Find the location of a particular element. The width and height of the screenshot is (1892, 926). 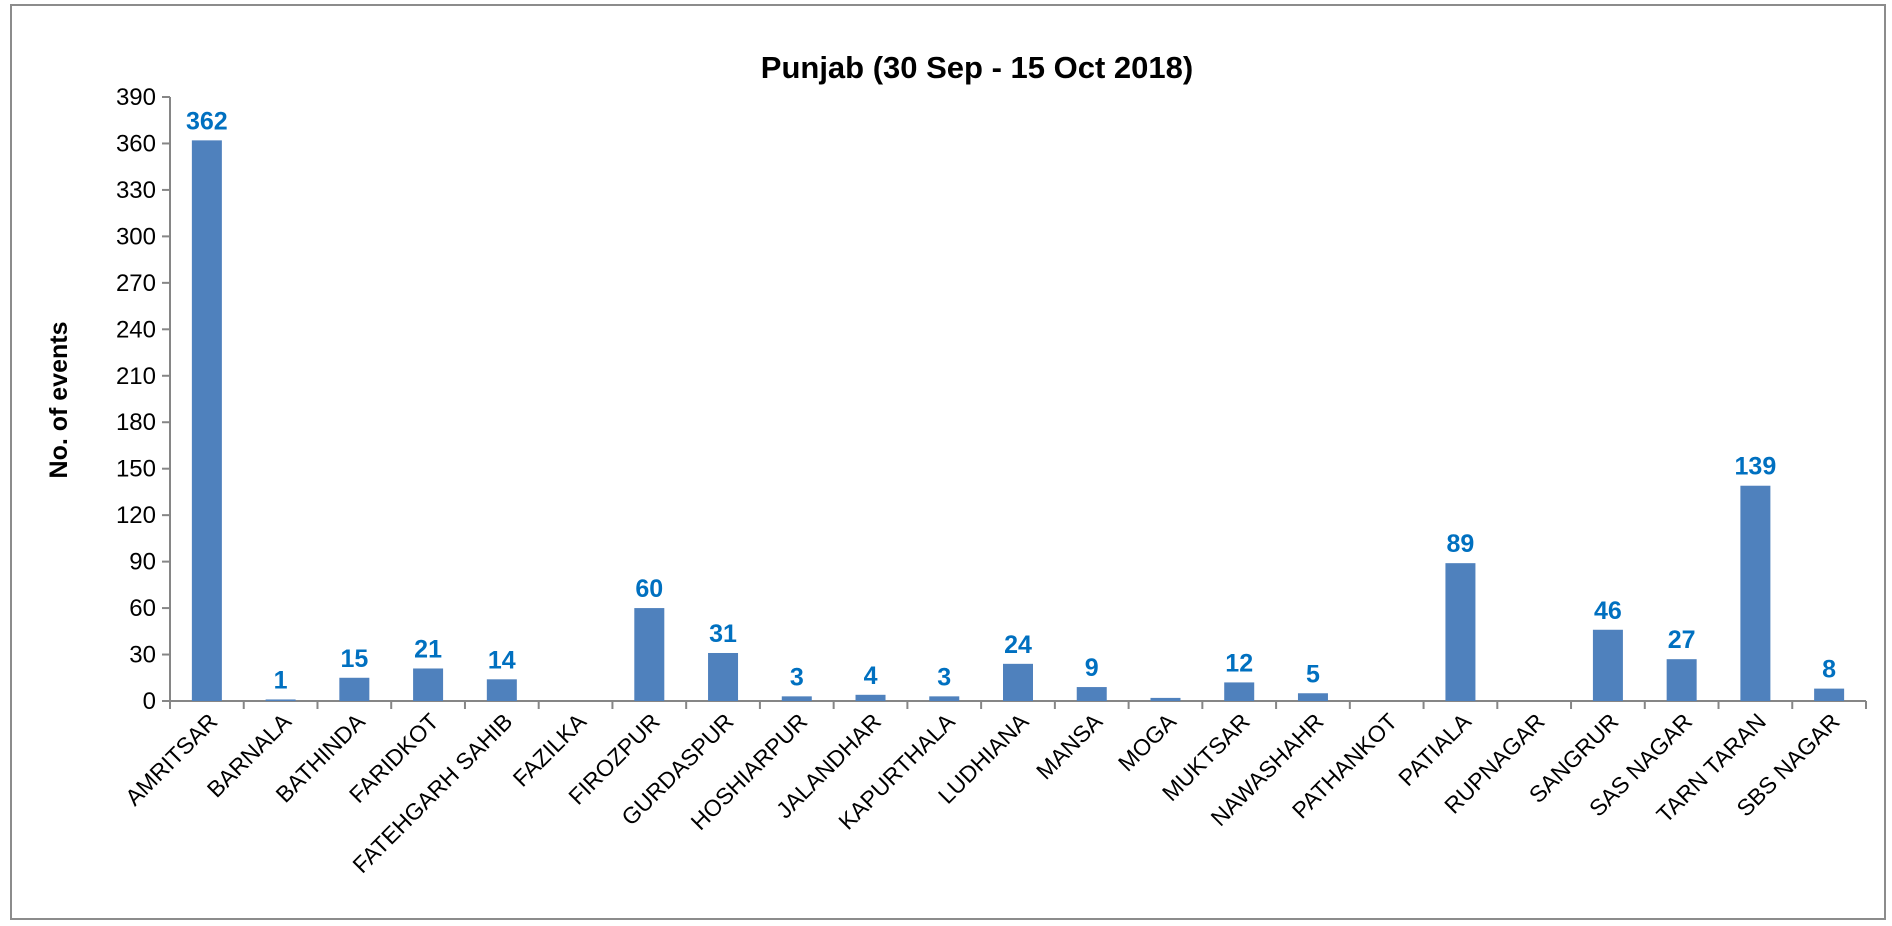

category-label: MOGA is located at coordinates (1147, 742).